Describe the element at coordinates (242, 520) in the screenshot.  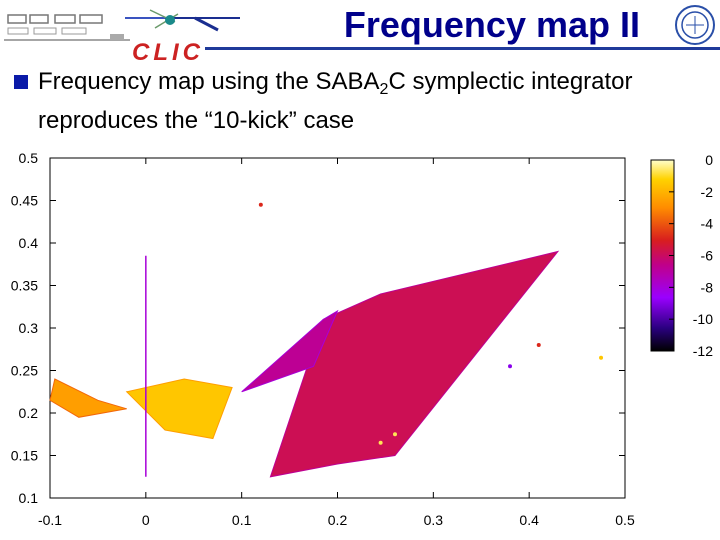
I see `x-tick-label: 0.1` at that location.